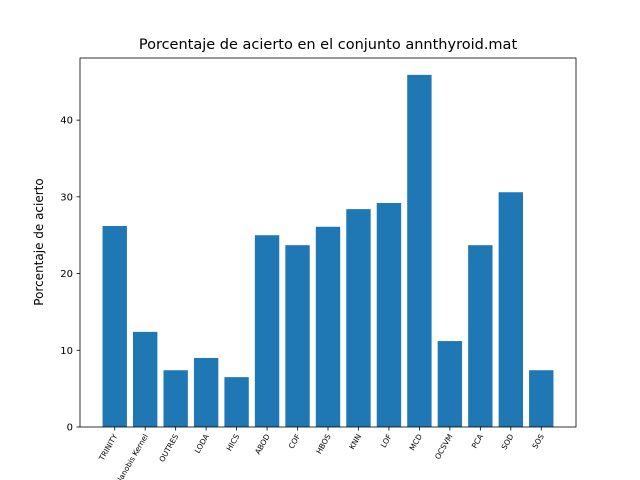 This screenshot has width=640, height=480. I want to click on y-tick-label: 30, so click(66, 197).